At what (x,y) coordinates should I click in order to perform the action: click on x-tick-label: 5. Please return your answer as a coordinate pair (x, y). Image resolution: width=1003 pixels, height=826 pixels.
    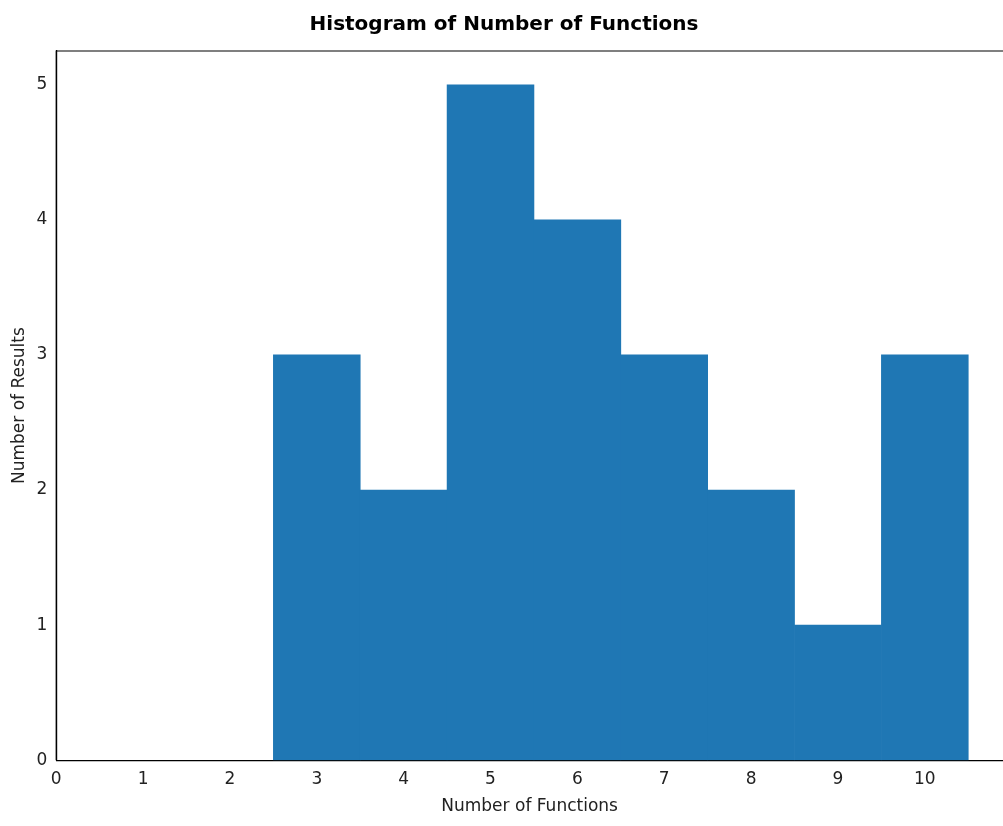
    Looking at the image, I should click on (490, 777).